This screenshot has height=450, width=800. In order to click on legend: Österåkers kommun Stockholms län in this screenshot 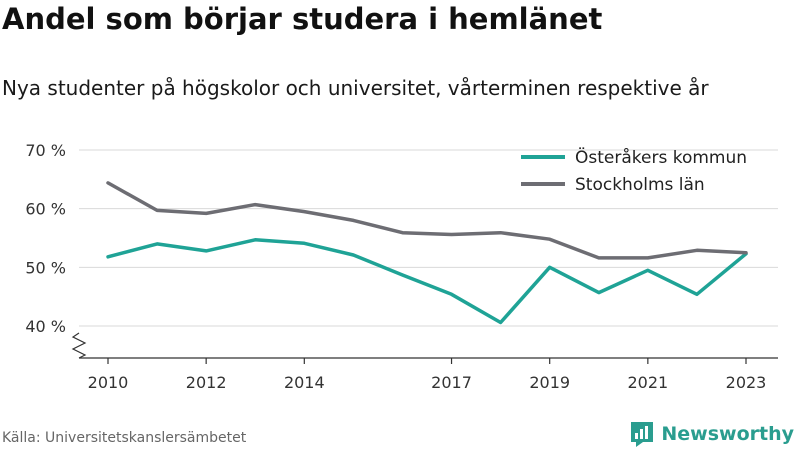, I will do `click(634, 170)`.